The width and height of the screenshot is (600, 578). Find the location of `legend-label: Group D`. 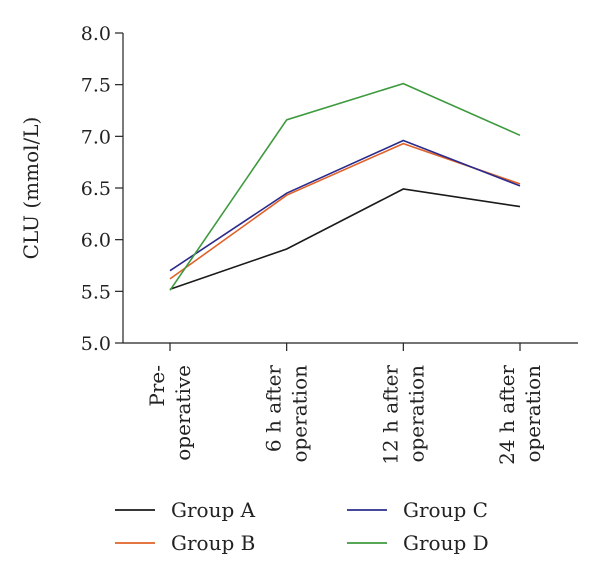

legend-label: Group D is located at coordinates (446, 543).